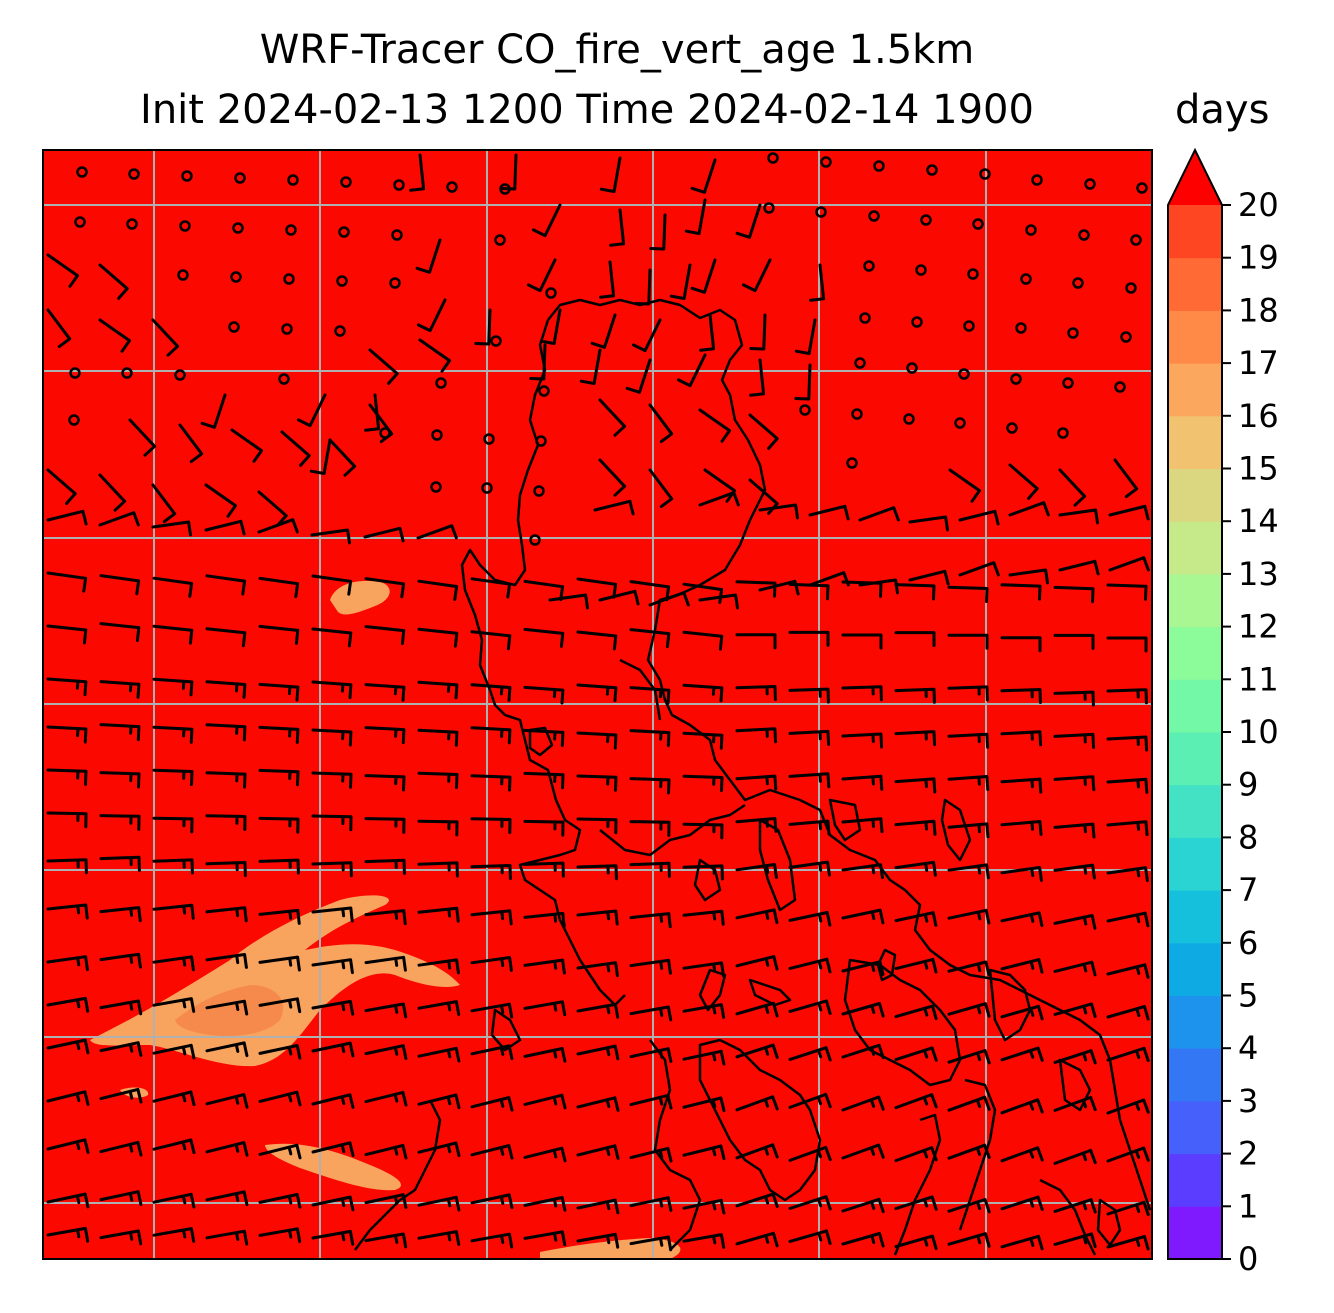 Image resolution: width=1334 pixels, height=1313 pixels. What do you see at coordinates (1258, 205) in the screenshot?
I see `colorbar-tick-label: 20` at bounding box center [1258, 205].